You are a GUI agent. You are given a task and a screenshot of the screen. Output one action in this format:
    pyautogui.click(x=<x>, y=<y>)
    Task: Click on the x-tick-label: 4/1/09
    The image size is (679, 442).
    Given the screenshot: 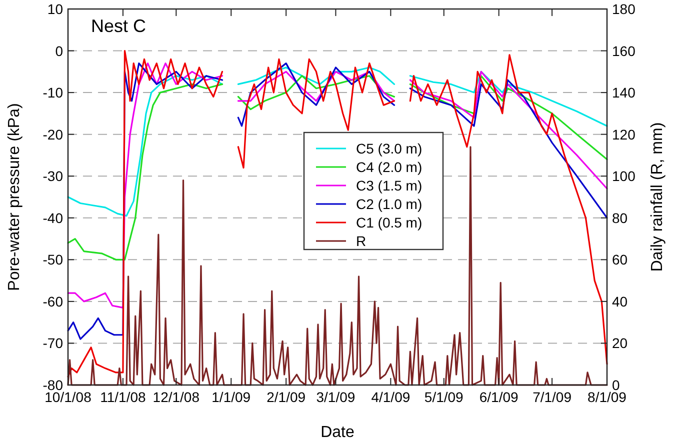 What is the action you would take?
    pyautogui.click(x=390, y=397)
    